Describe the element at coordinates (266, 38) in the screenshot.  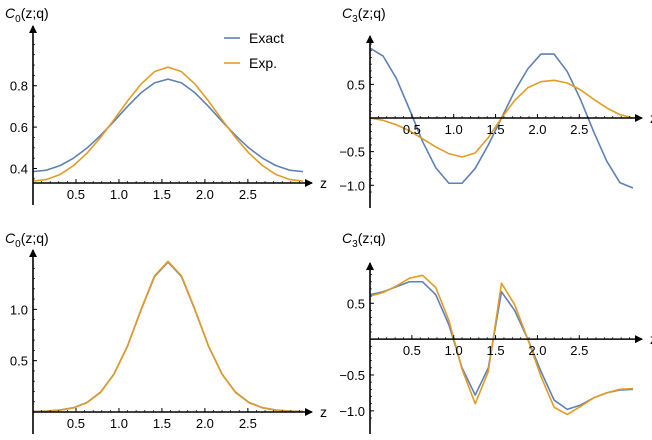
I see `legend-label-exact: Exact` at that location.